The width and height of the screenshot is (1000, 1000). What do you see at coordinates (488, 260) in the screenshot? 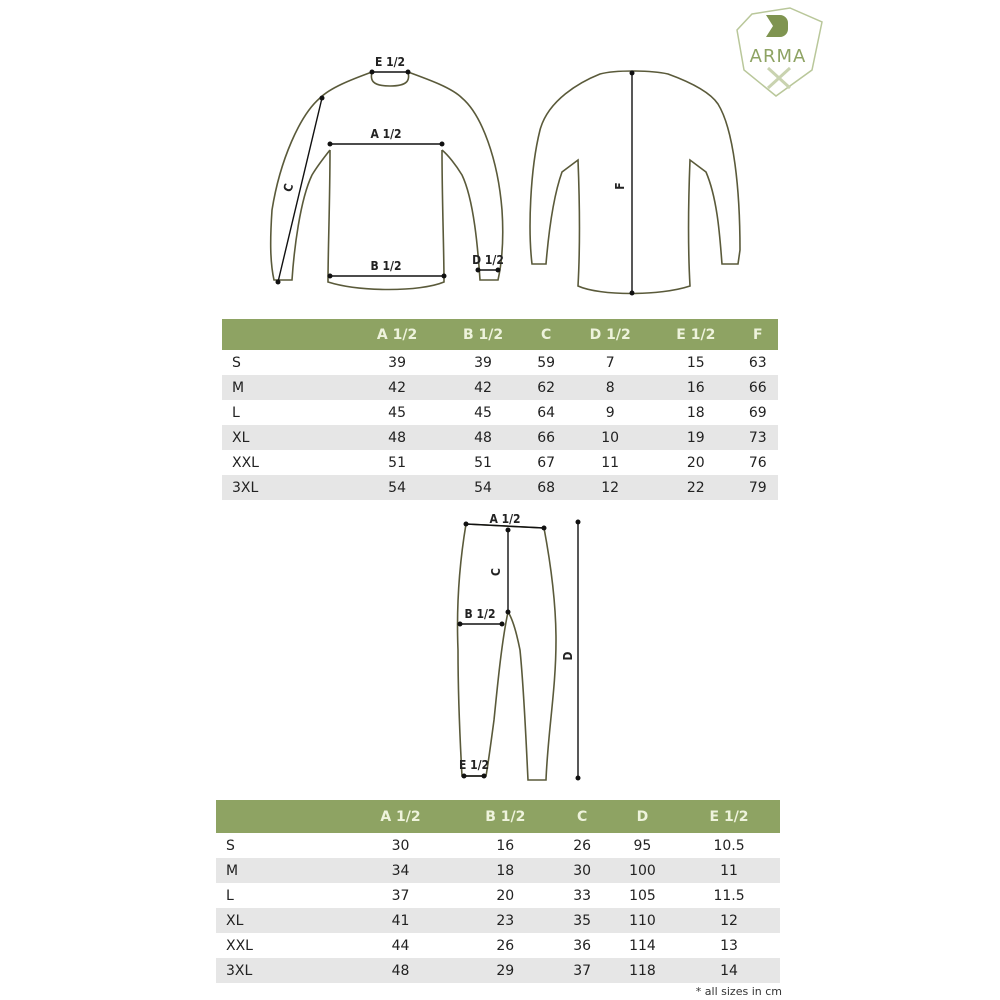
I see `shirt-label-d: D 1/2` at bounding box center [488, 260].